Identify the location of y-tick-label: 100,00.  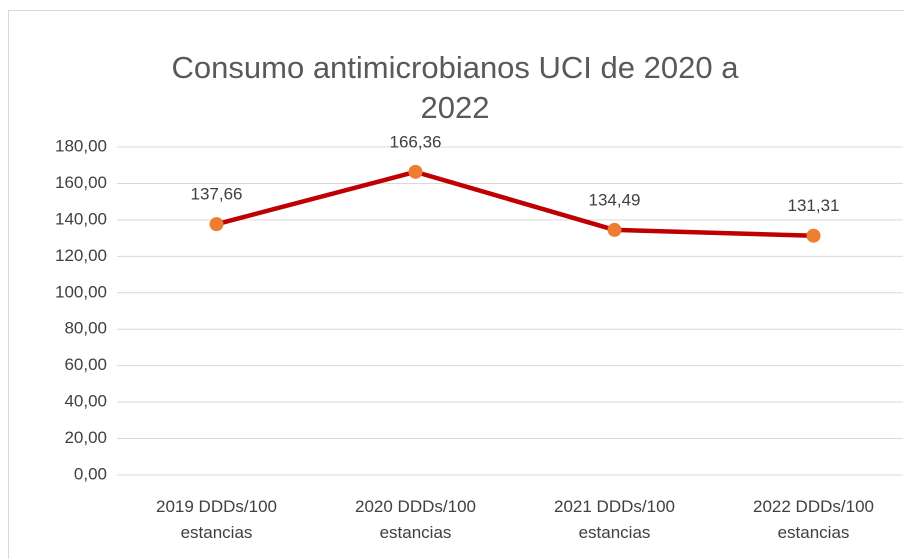
(81, 291).